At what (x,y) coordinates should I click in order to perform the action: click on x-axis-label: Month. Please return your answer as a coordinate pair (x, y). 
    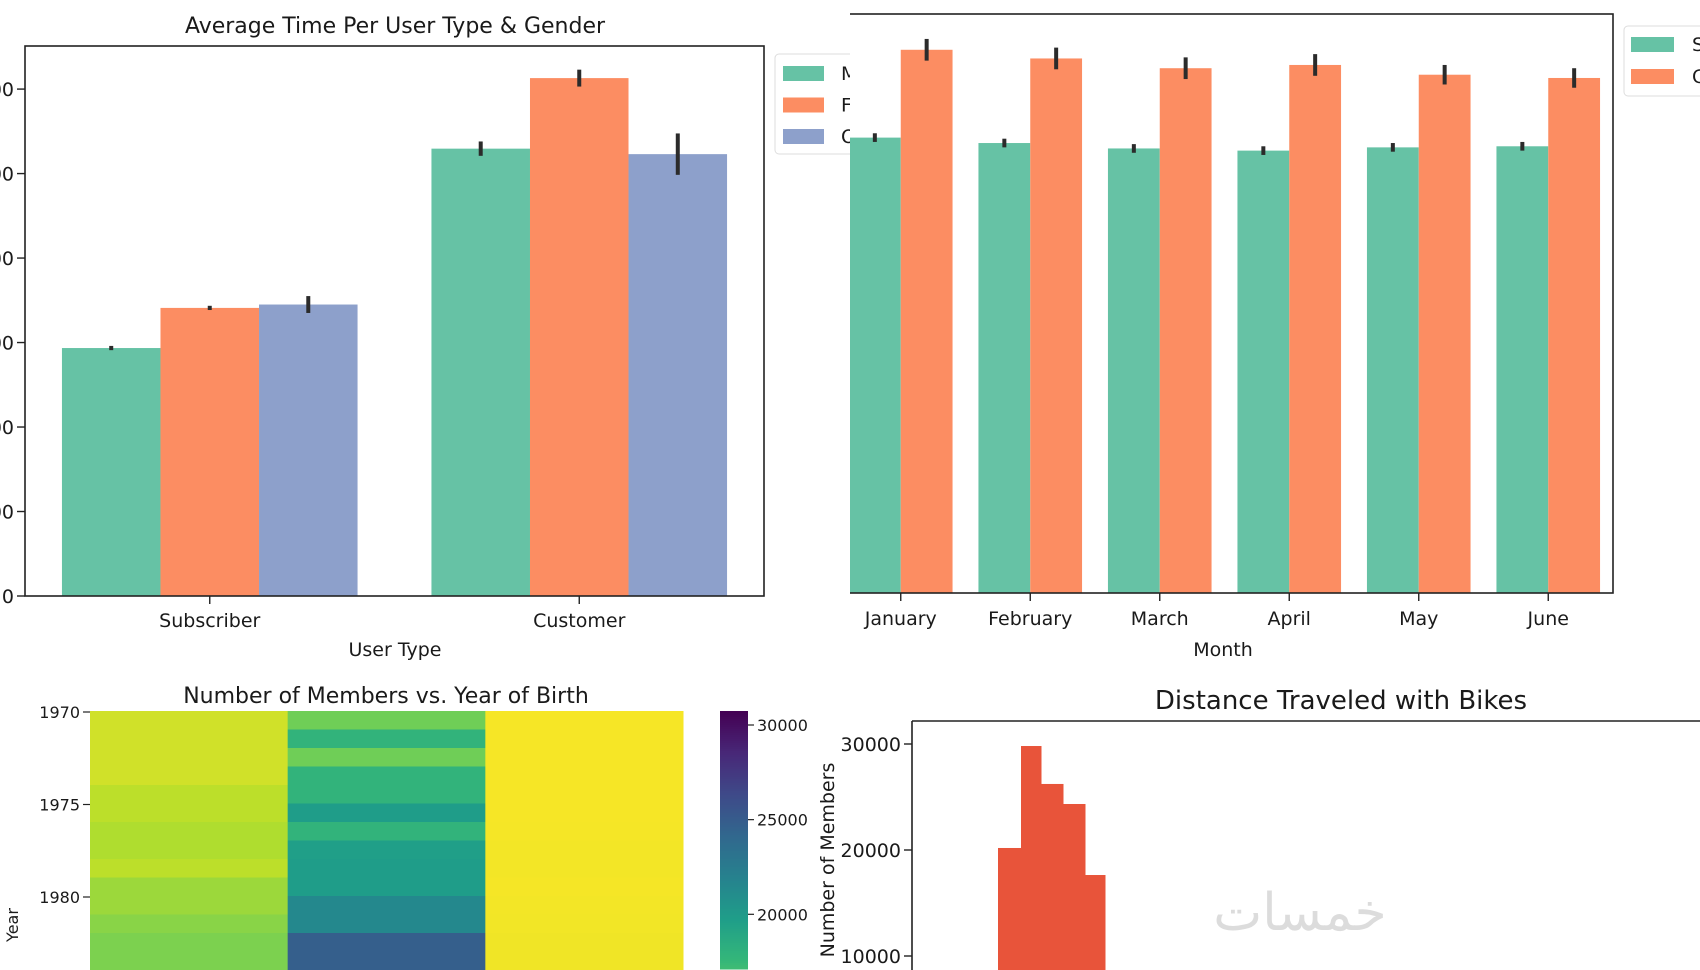
    Looking at the image, I should click on (1223, 650).